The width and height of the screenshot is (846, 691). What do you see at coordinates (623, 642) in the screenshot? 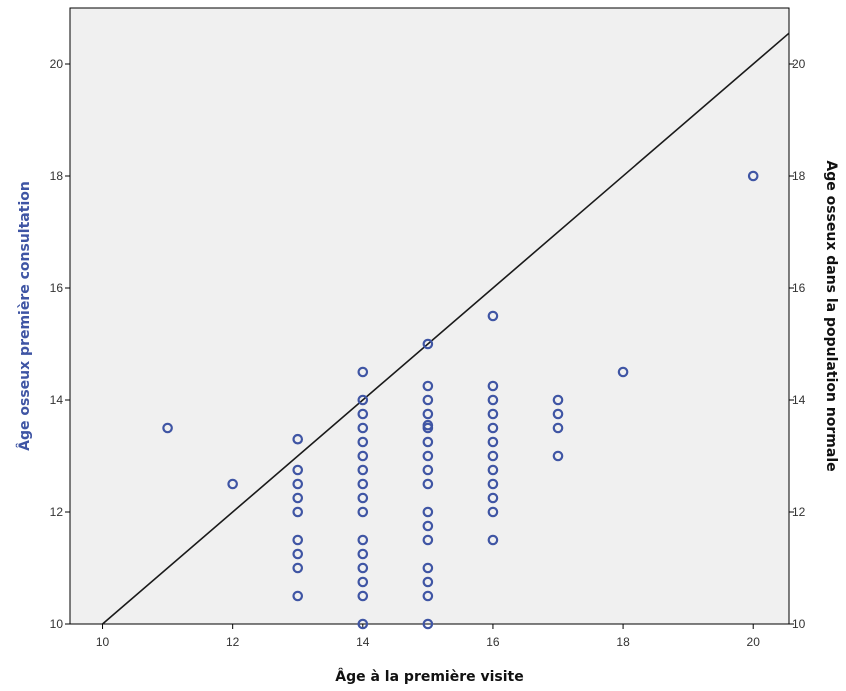
I see `x-tick-label: 18` at bounding box center [623, 642].